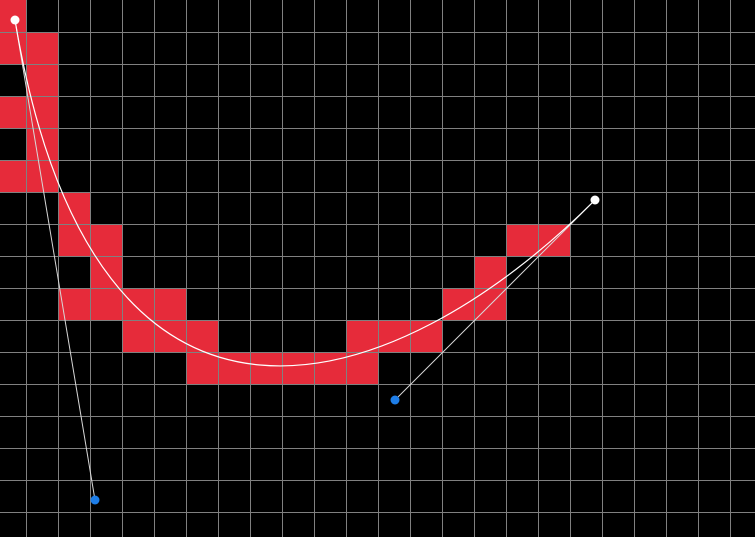 The image size is (755, 537). What do you see at coordinates (15, 20) in the screenshot?
I see `start-anchor-point` at bounding box center [15, 20].